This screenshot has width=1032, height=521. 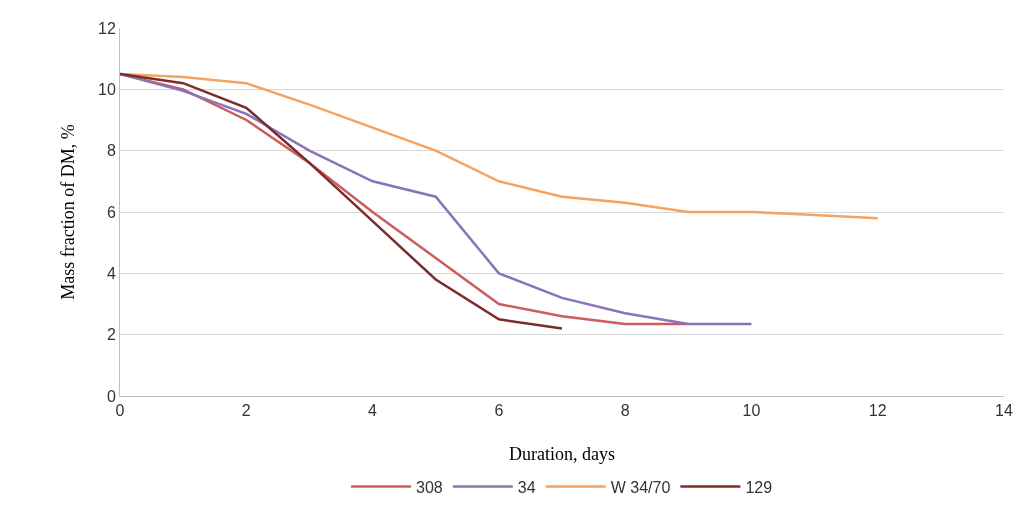 I want to click on x-tick-label: 12, so click(x=877, y=411).